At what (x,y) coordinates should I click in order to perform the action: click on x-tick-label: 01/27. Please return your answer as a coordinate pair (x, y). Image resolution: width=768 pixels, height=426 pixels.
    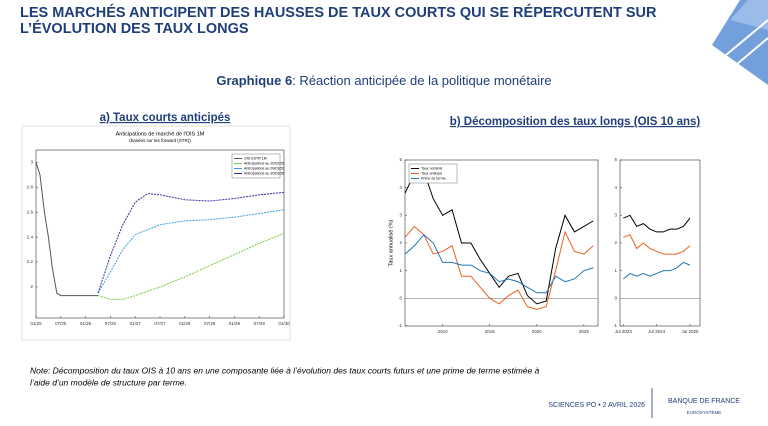
    Looking at the image, I should click on (136, 323).